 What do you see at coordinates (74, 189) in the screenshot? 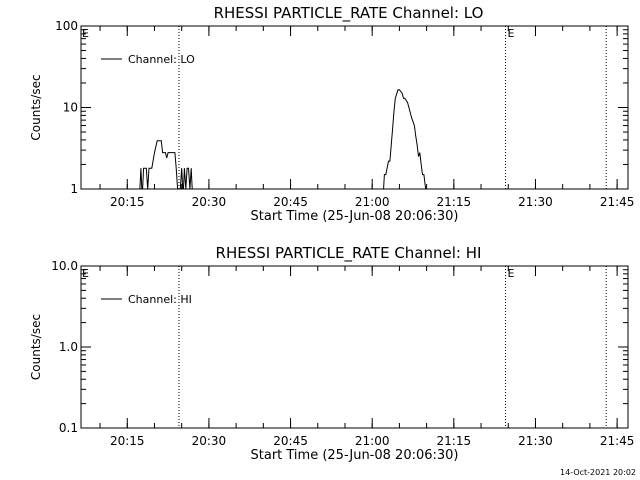
I see `y-tick-label: 1` at bounding box center [74, 189].